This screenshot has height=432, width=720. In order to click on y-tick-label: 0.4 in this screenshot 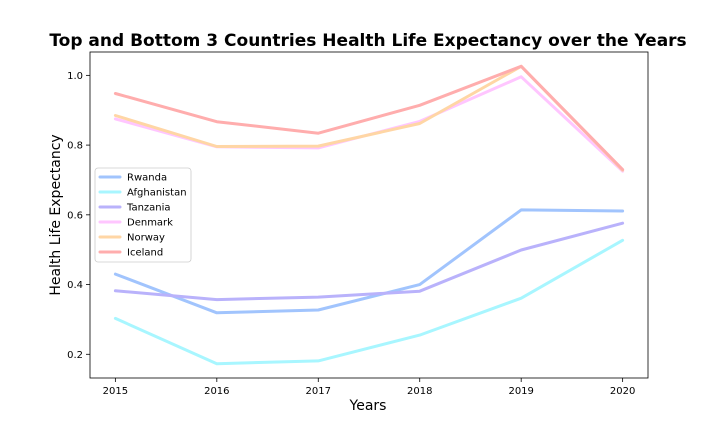, I will do `click(75, 285)`.